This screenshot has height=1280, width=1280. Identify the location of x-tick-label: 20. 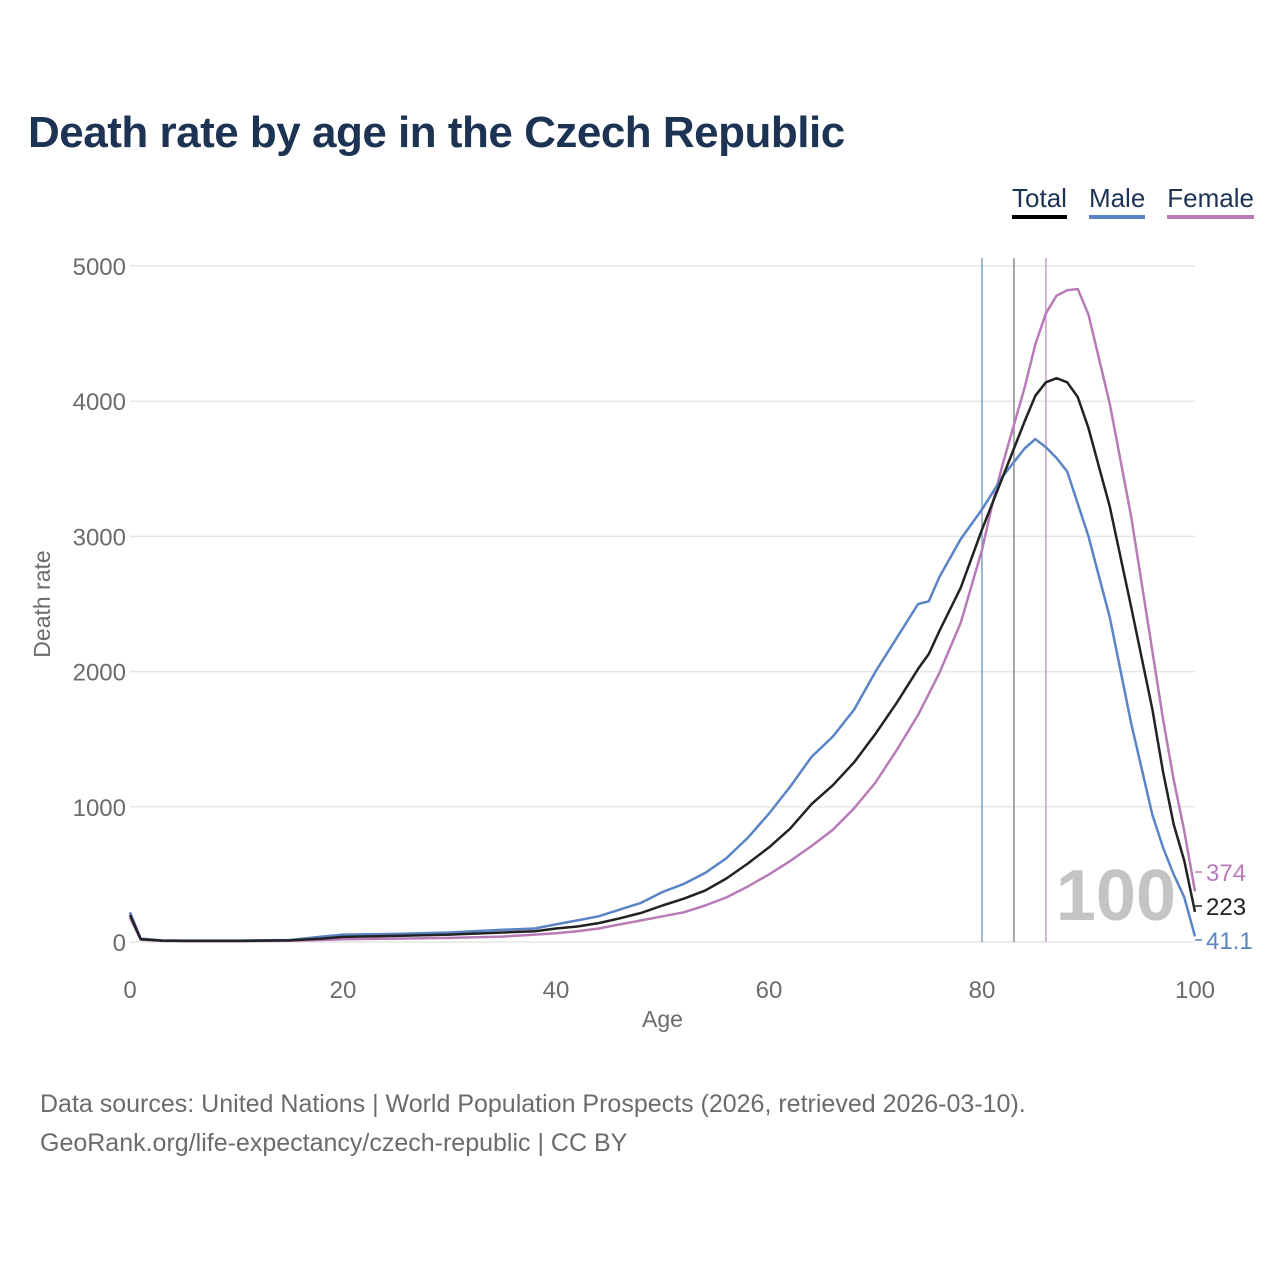
(343, 990).